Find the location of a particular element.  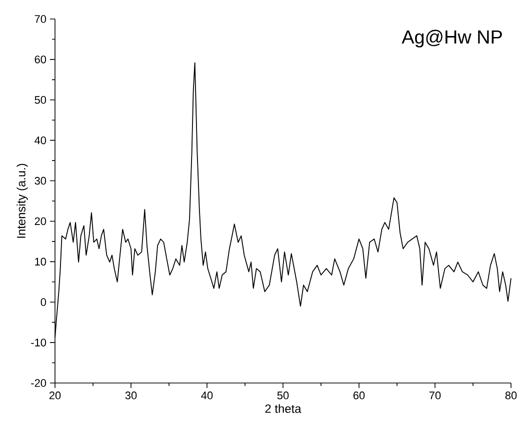

y-axis-title: Intensity (a.u.) is located at coordinates (22, 201).